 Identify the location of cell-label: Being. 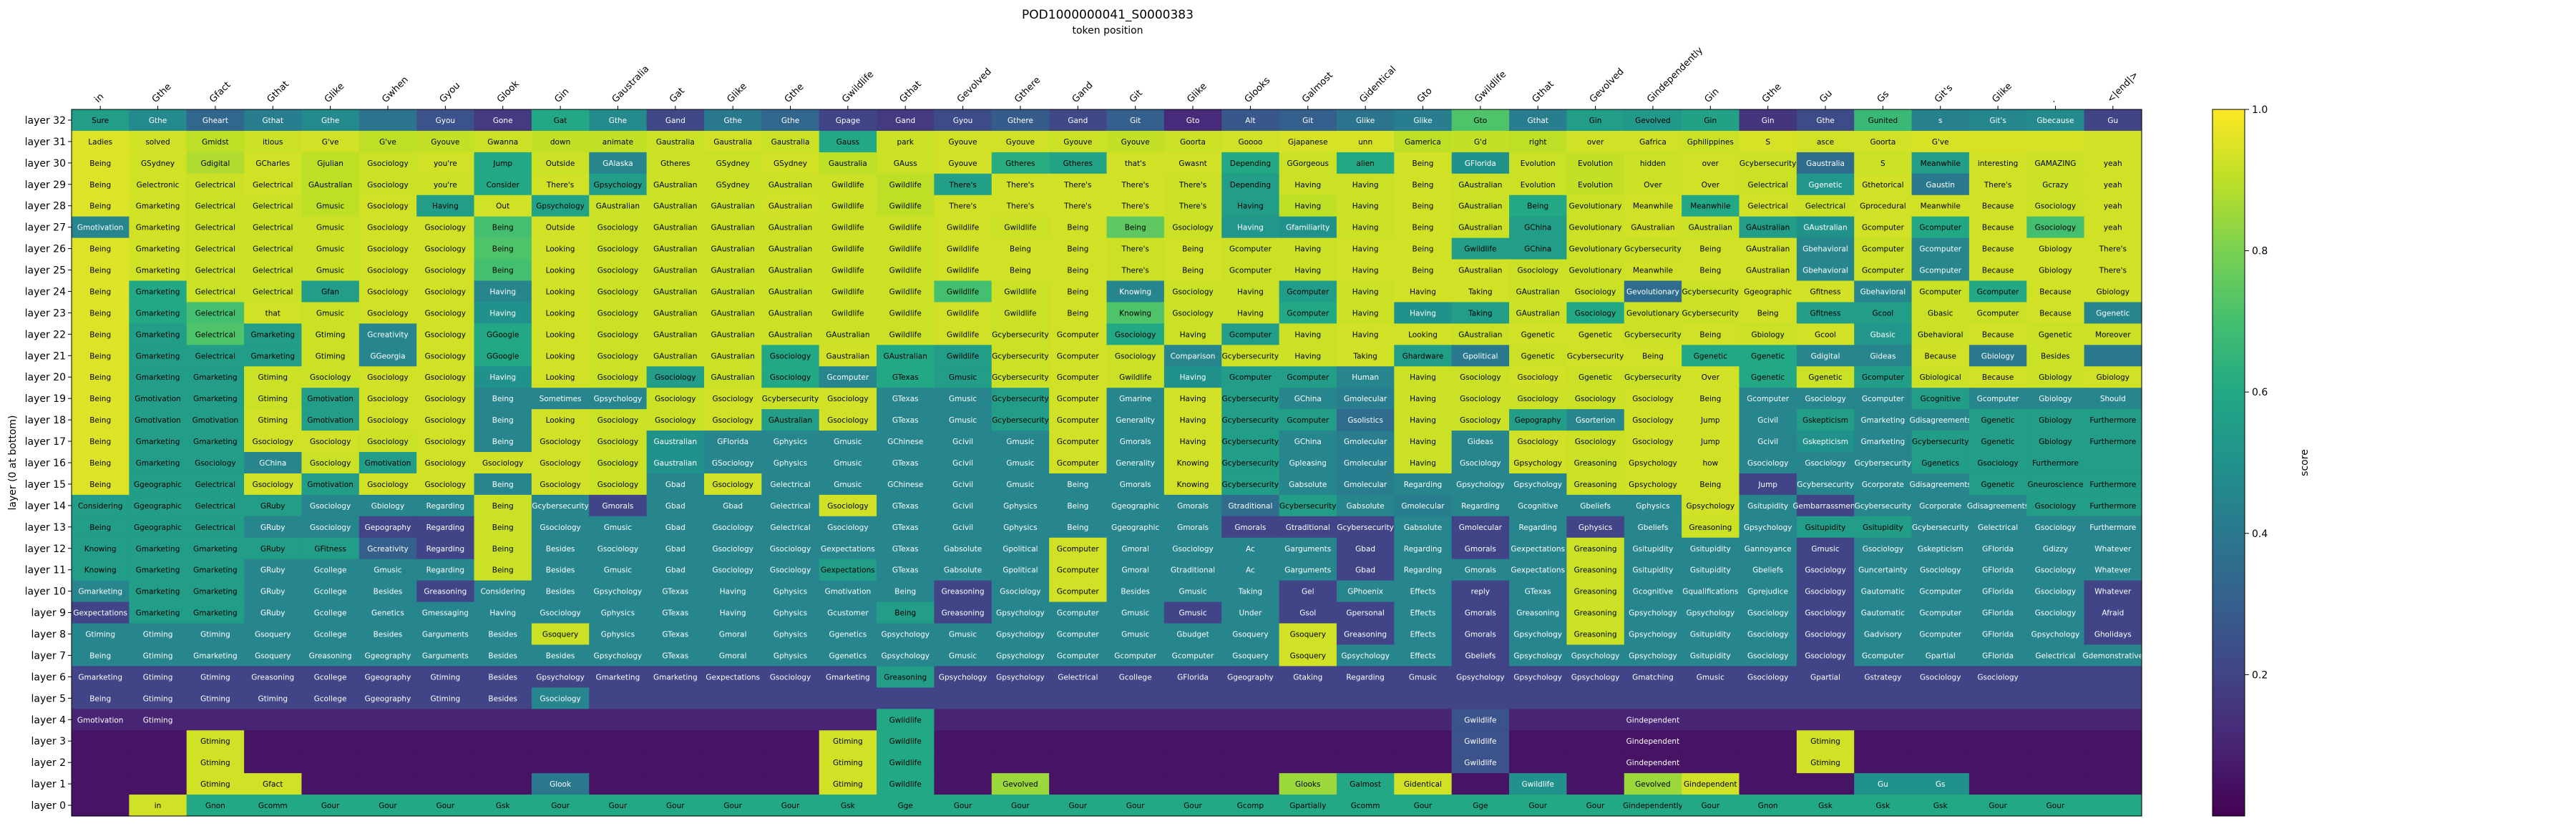
(100, 314).